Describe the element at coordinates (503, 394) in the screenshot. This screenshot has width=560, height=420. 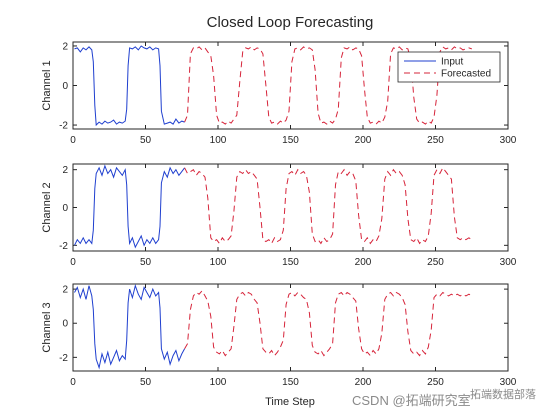
I see `watermark-text-secondary: 拓端数据部落` at that location.